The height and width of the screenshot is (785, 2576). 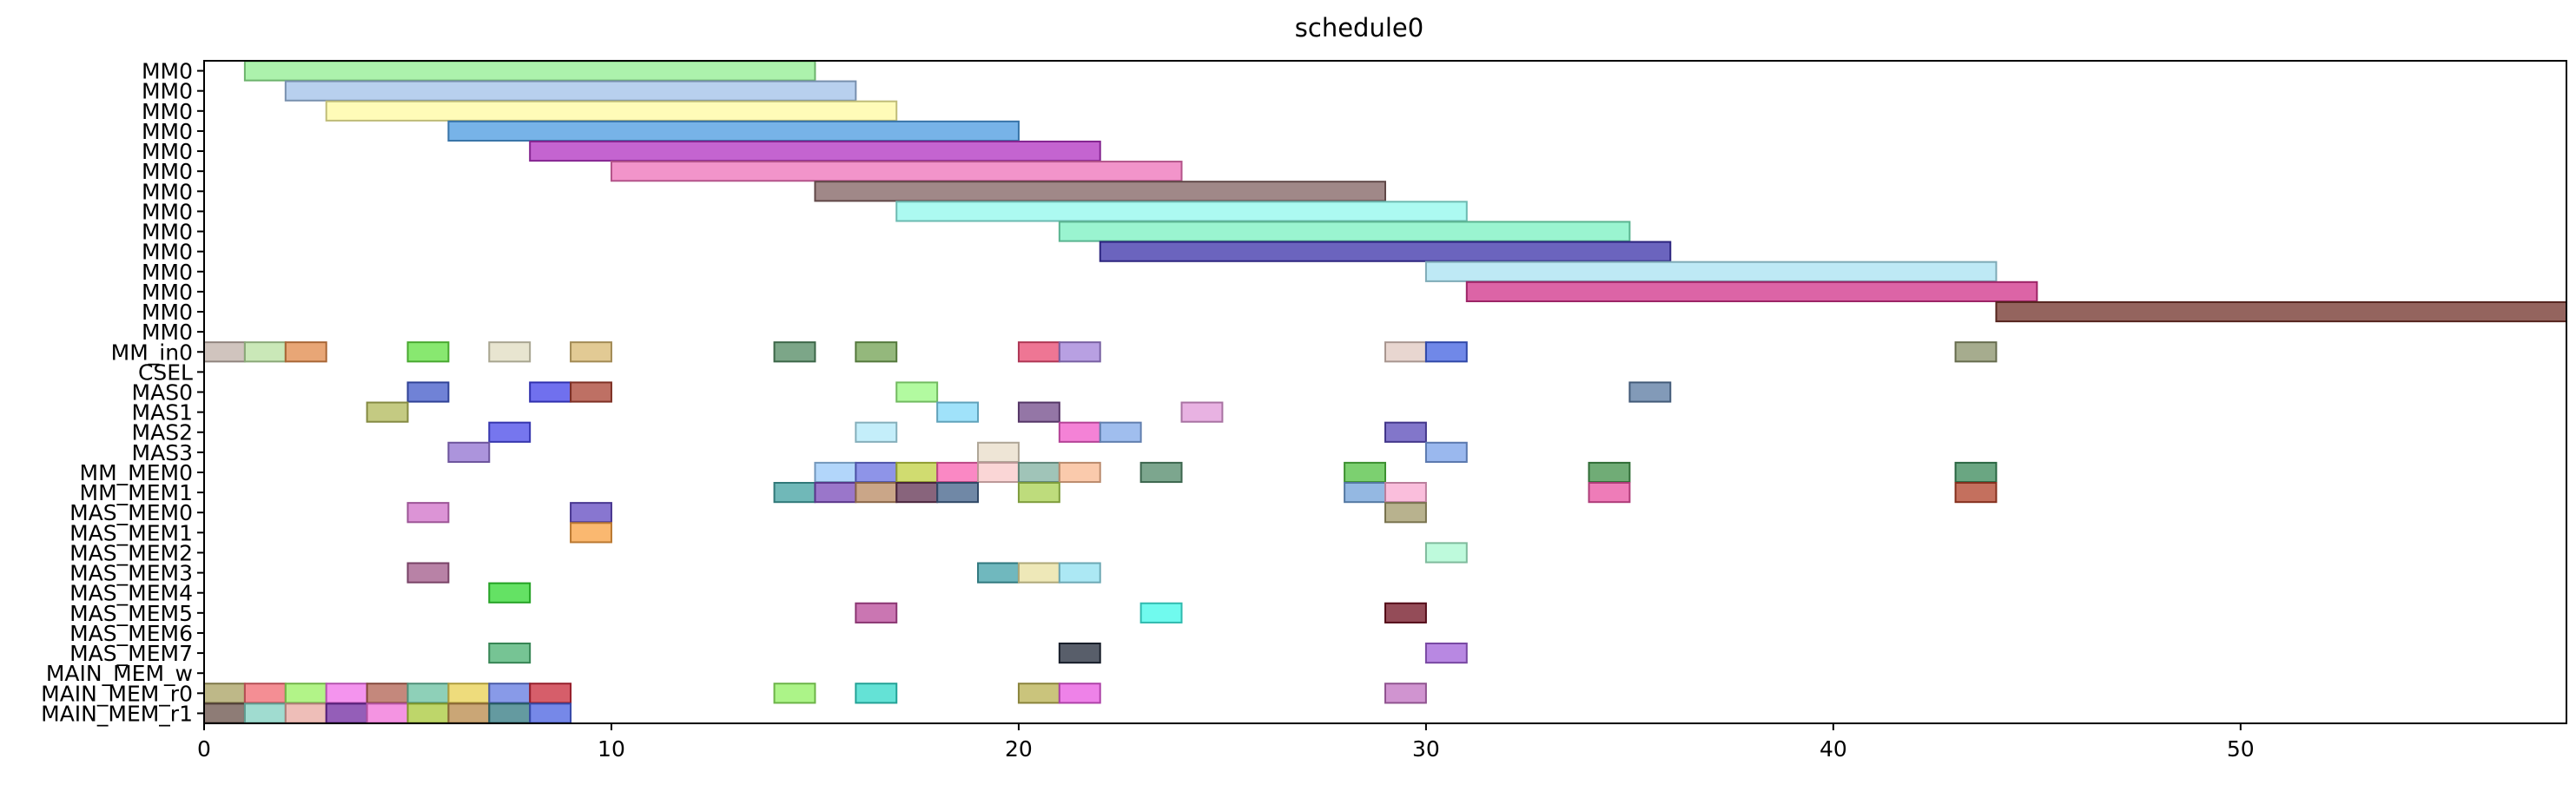 I want to click on y-tick-label: MM_MEM1, so click(x=136, y=493).